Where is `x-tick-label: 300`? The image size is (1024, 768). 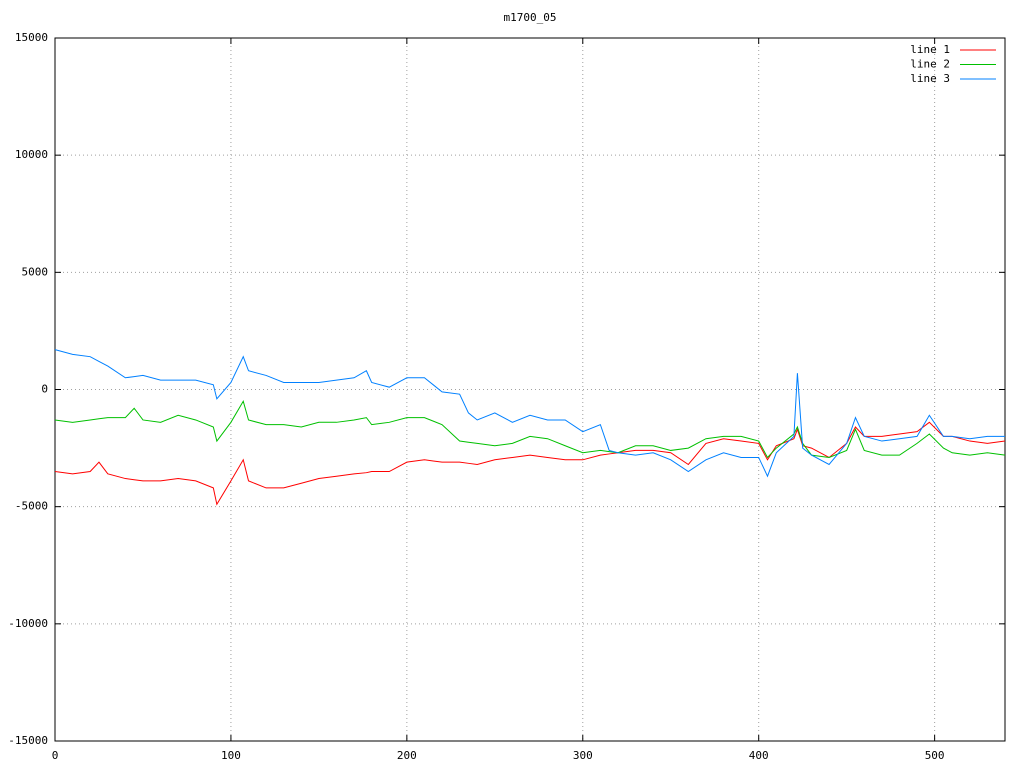 x-tick-label: 300 is located at coordinates (583, 755).